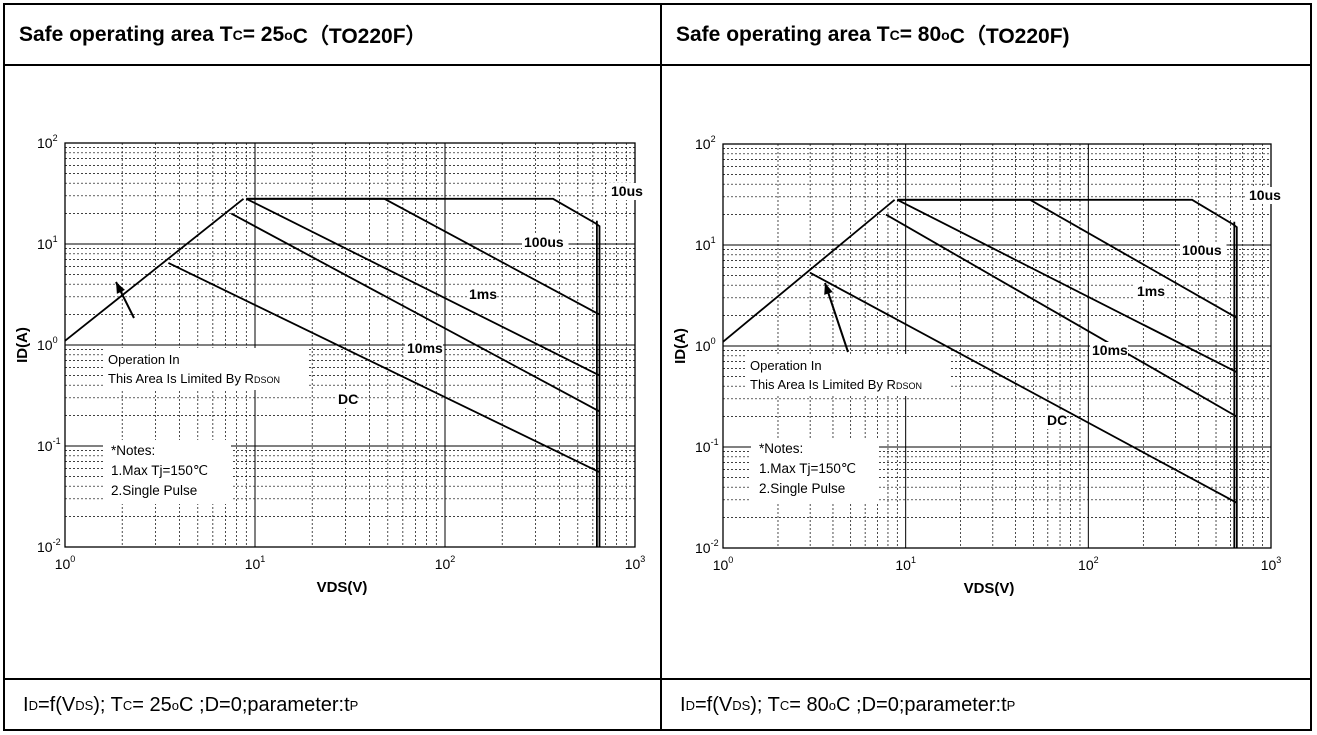  I want to click on column-divider, so click(661, 367).